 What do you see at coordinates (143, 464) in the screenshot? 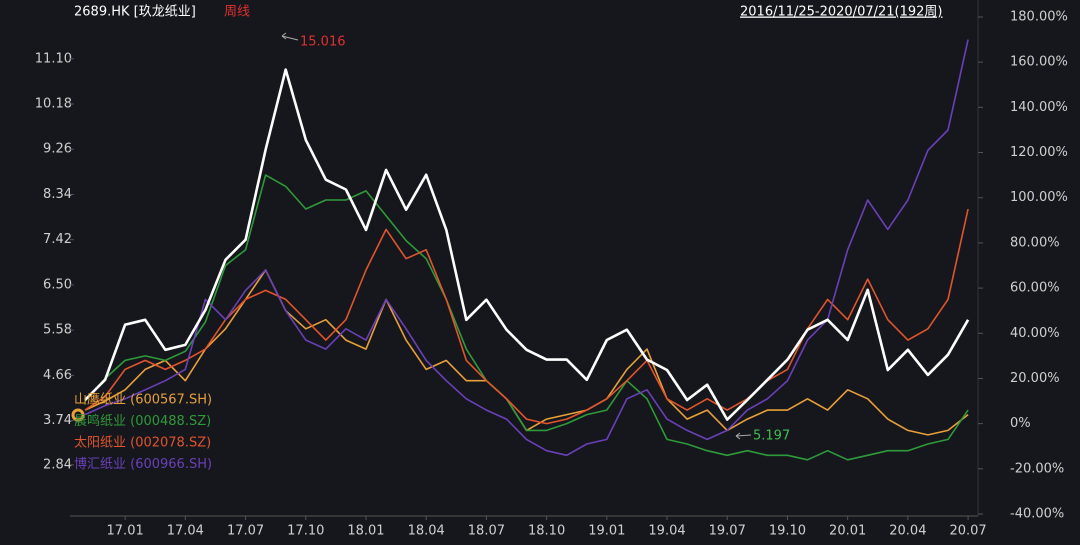
I see `legend-entry: 博汇纸业 (600966.SH)` at bounding box center [143, 464].